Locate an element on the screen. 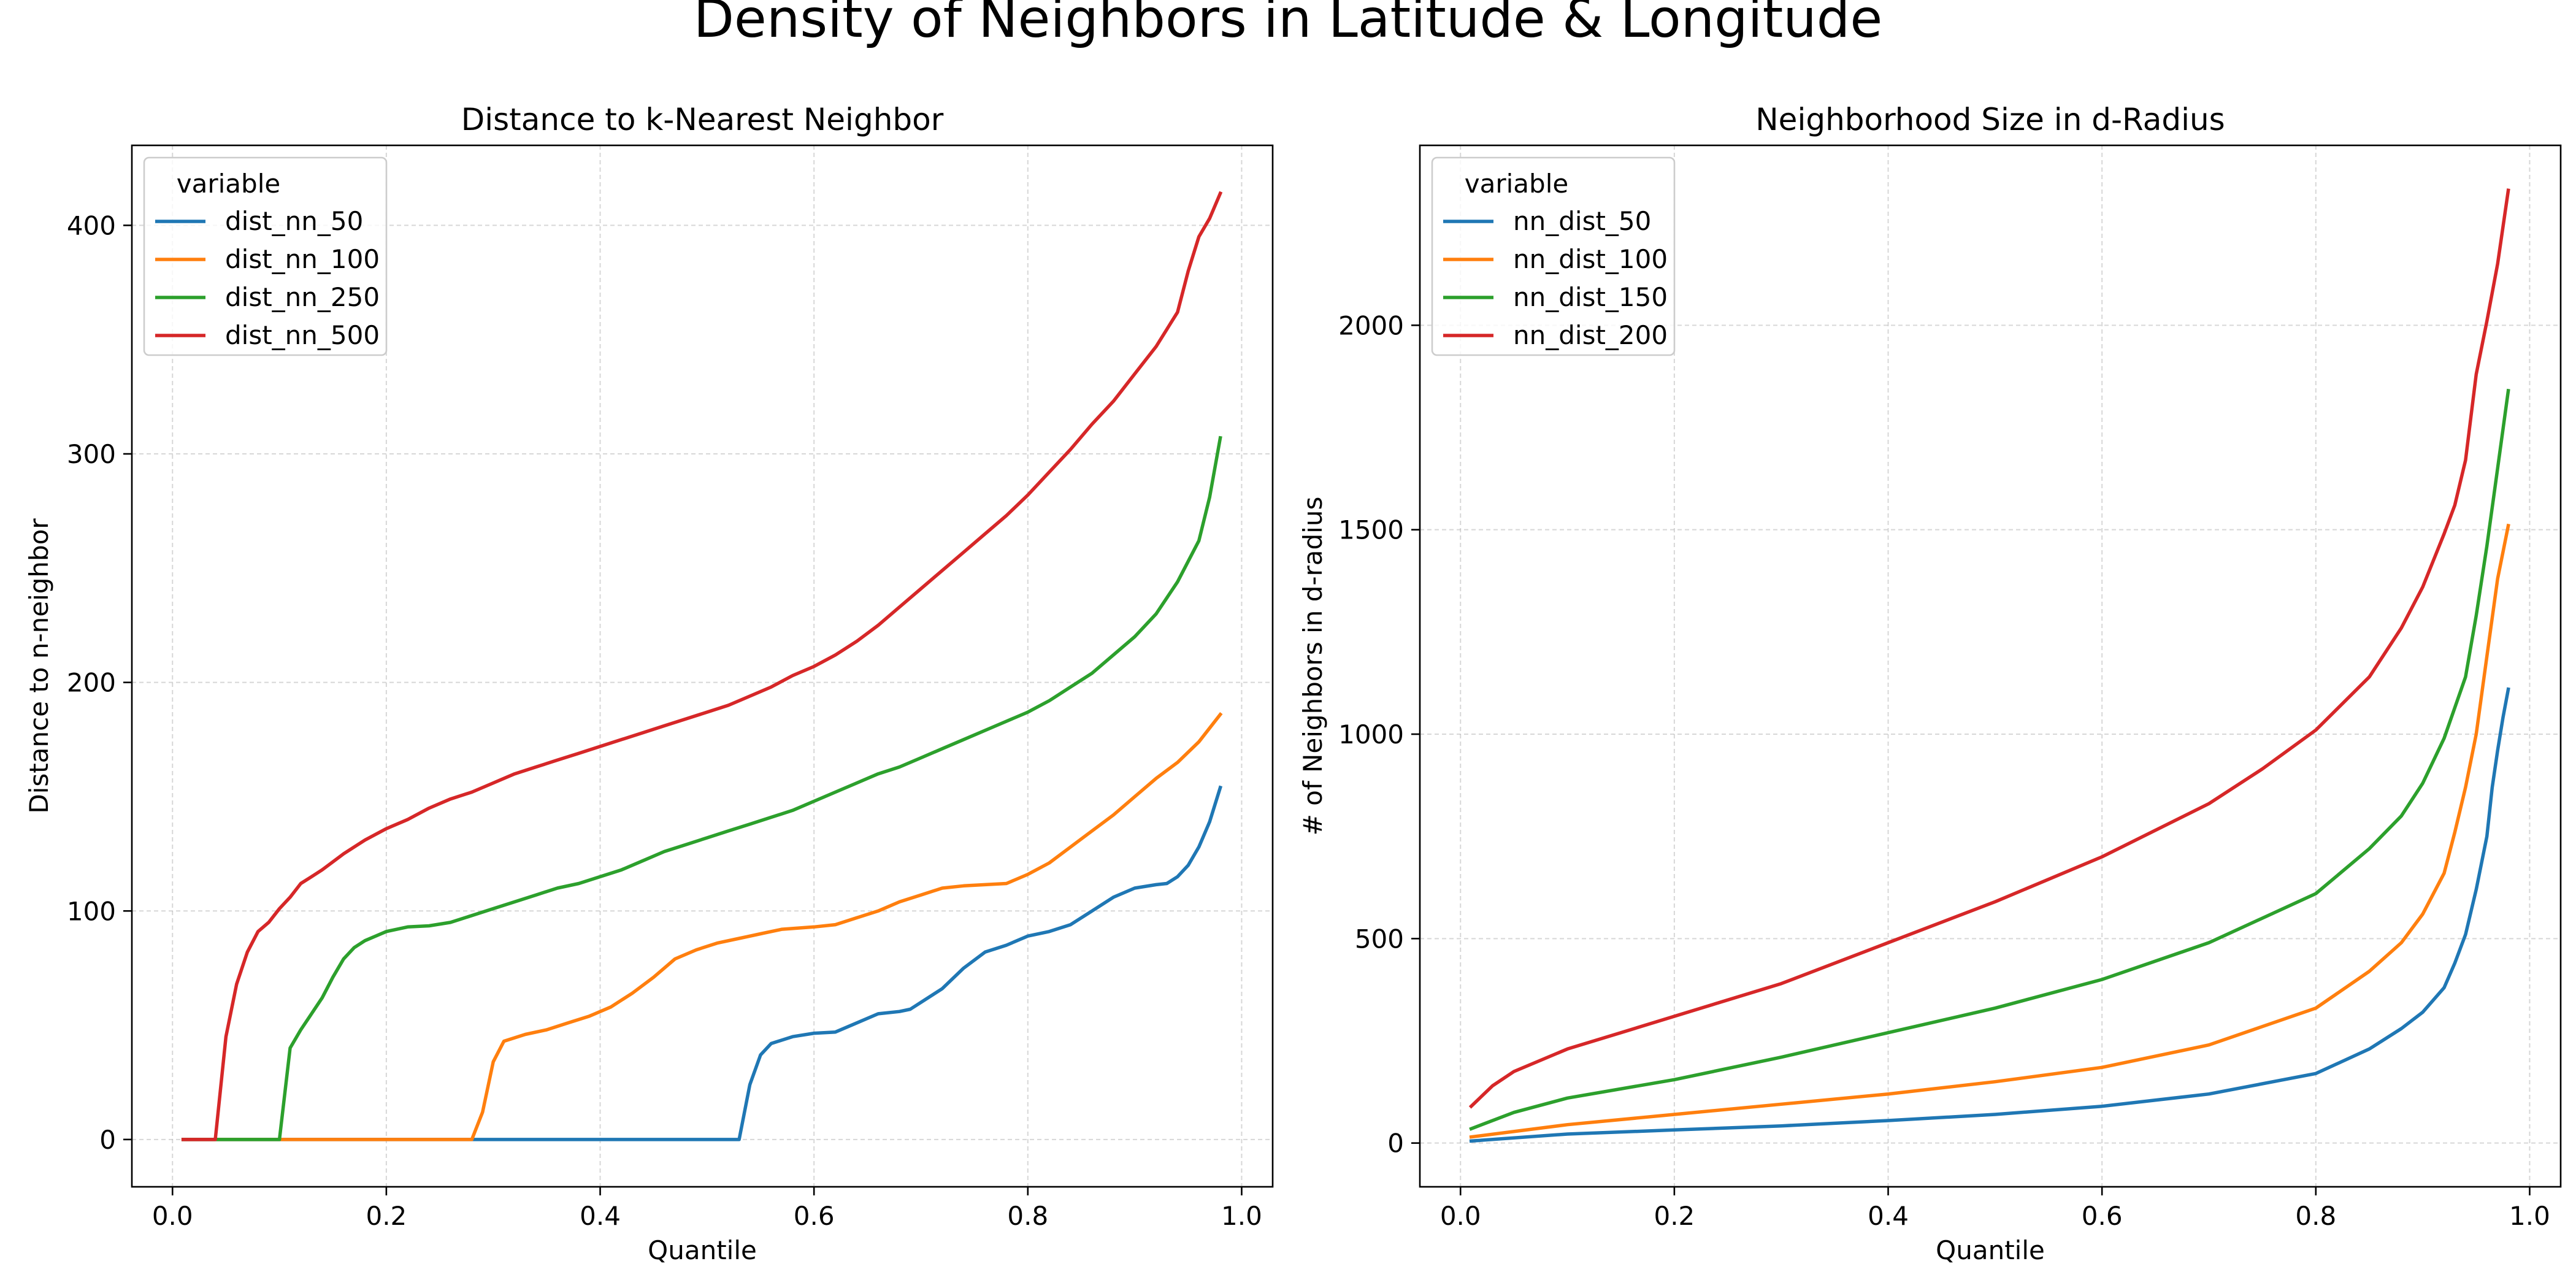  left-chart-xtick-label: 0.8 is located at coordinates (1027, 1216).